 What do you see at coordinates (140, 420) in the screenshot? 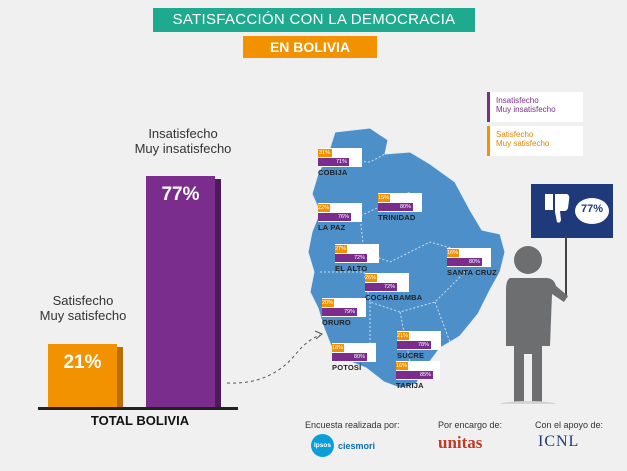
I see `x-axis-label: TOTAL BOLIVIA` at bounding box center [140, 420].